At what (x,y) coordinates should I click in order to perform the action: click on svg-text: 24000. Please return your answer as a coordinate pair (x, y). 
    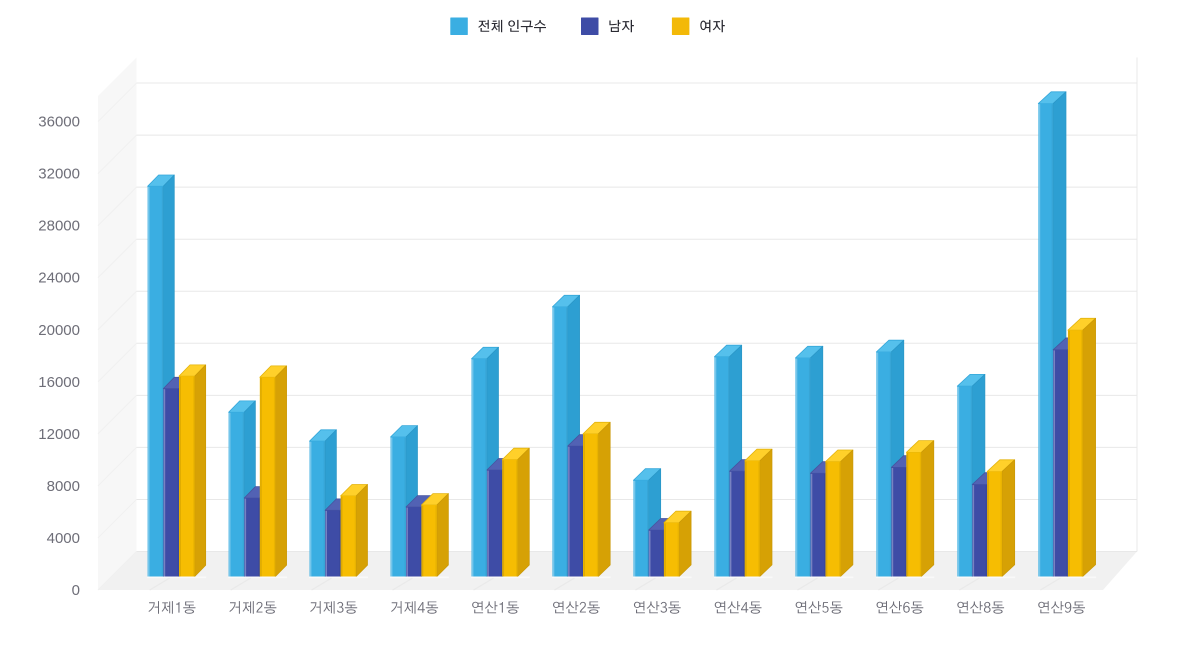
    Looking at the image, I should click on (59, 278).